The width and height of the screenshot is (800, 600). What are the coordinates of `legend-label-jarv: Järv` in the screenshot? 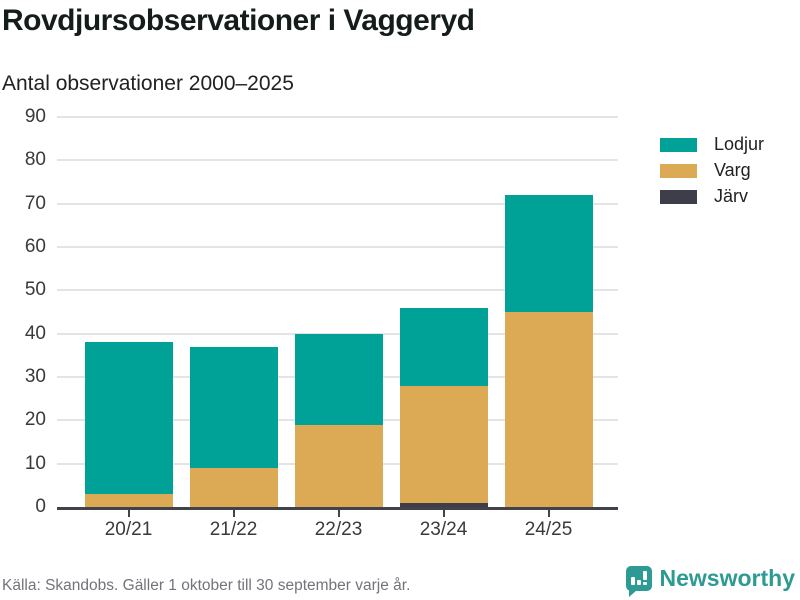 It's located at (731, 196).